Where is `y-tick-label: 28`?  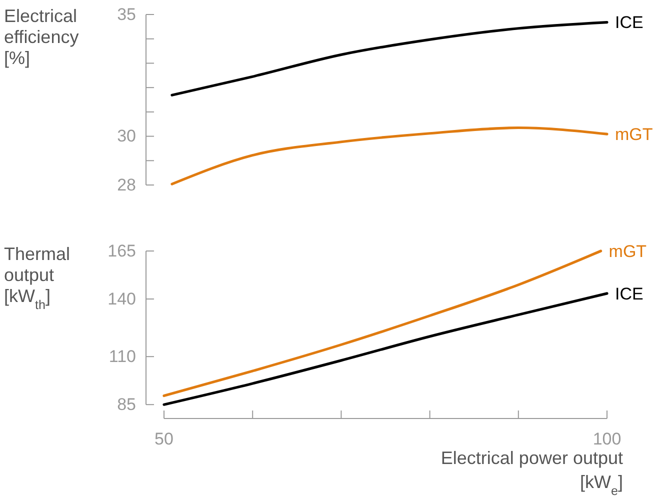 y-tick-label: 28 is located at coordinates (126, 184).